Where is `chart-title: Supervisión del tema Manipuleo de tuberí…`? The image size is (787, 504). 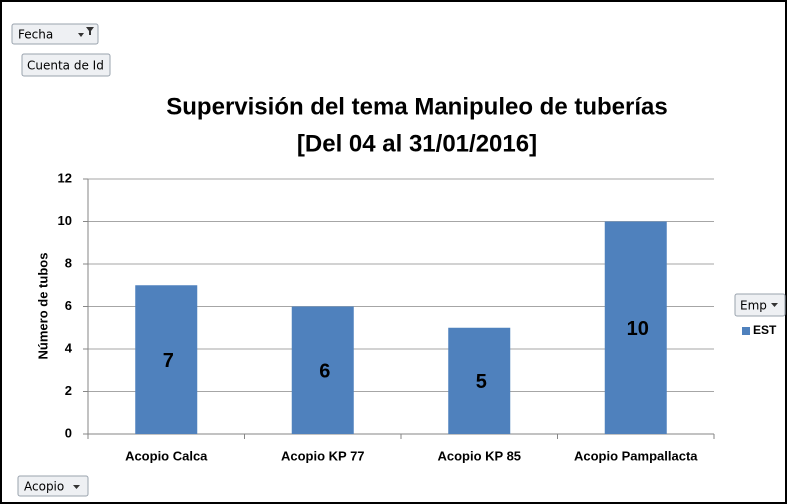
chart-title: Supervisión del tema Manipuleo de tuberí… is located at coordinates (416, 106).